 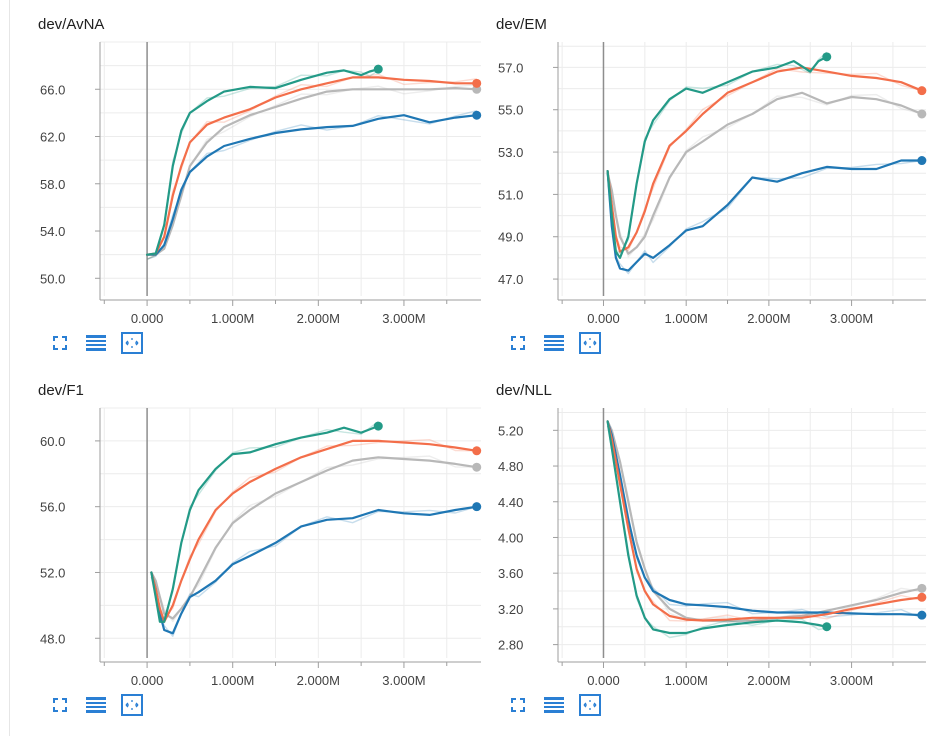 What do you see at coordinates (52, 231) in the screenshot?
I see `y-tick-label: 54.0` at bounding box center [52, 231].